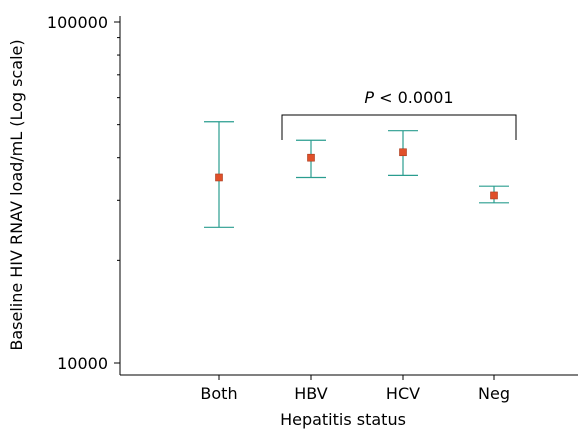 The width and height of the screenshot is (578, 429). Describe the element at coordinates (343, 419) in the screenshot. I see `x-axis-label: Hepatitis status` at that location.